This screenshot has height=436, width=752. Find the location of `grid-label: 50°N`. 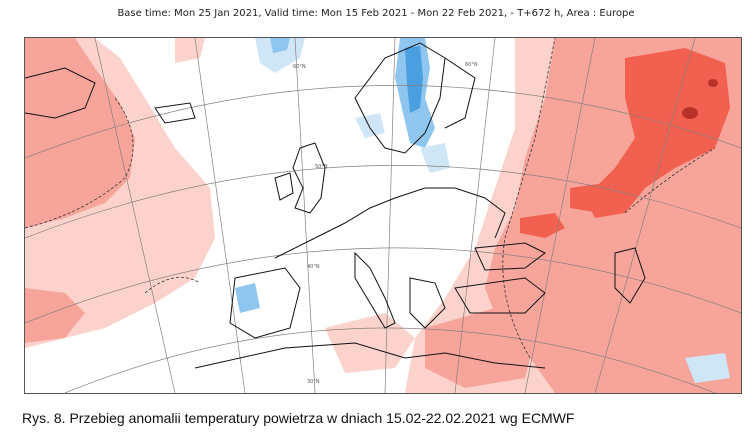

grid-label: 50°N is located at coordinates (321, 167).